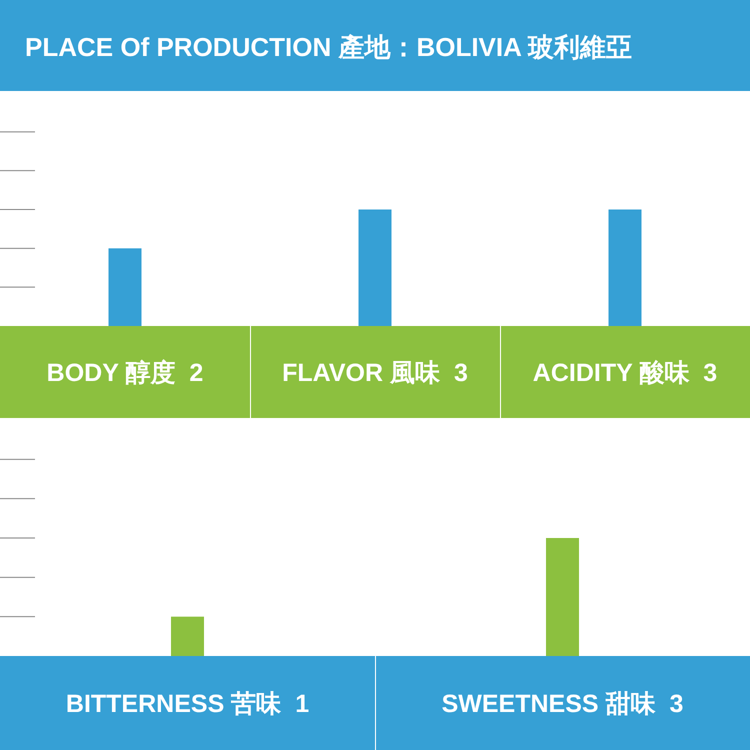 The height and width of the screenshot is (750, 750). Describe the element at coordinates (302, 704) in the screenshot. I see `data-label: 1` at that location.